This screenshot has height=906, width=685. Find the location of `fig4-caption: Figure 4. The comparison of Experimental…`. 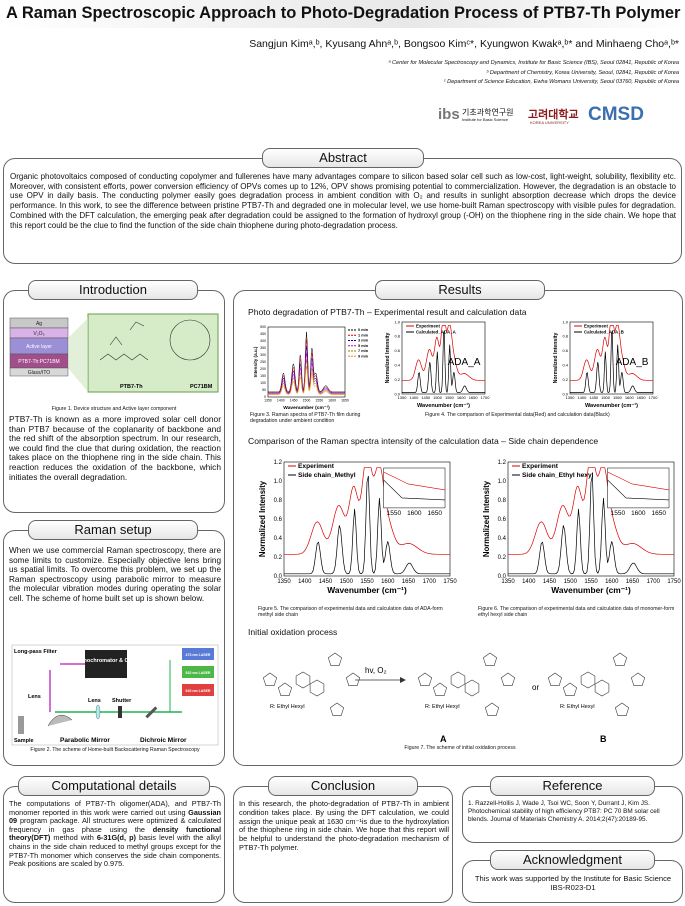

fig4-caption: Figure 4. The comparison of Experimental… is located at coordinates (517, 415).